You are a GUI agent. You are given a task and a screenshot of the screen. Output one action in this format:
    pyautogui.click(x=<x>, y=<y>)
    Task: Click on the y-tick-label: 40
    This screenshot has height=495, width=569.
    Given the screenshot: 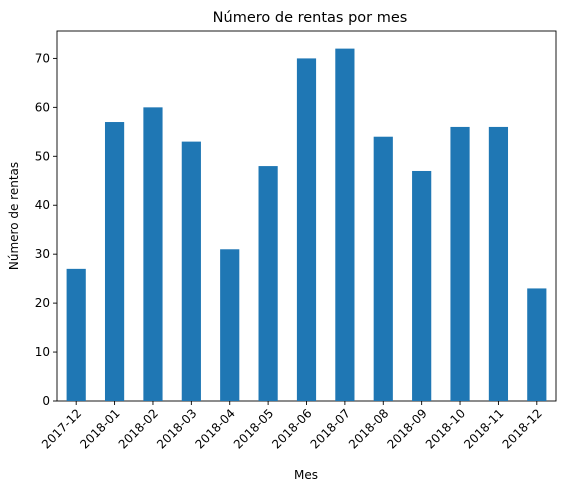 What is the action you would take?
    pyautogui.click(x=42, y=205)
    